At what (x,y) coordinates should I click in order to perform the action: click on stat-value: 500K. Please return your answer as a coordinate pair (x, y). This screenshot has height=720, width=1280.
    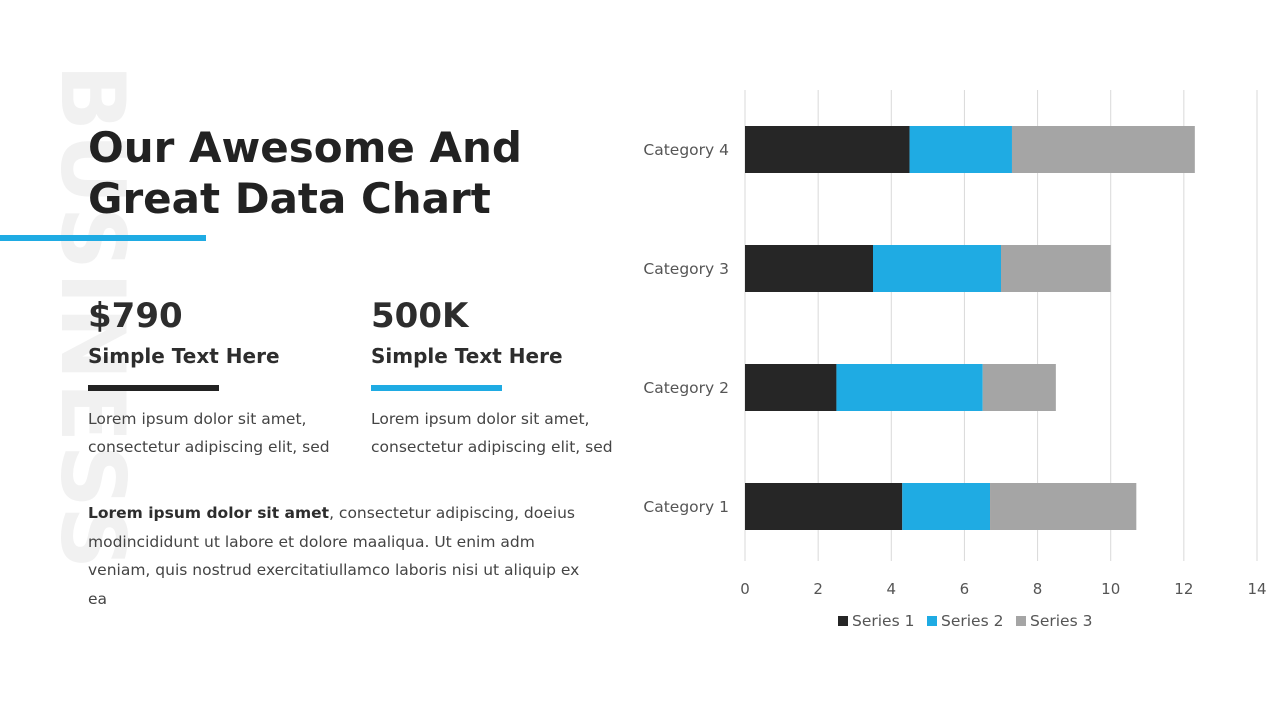
    Looking at the image, I should click on (420, 316).